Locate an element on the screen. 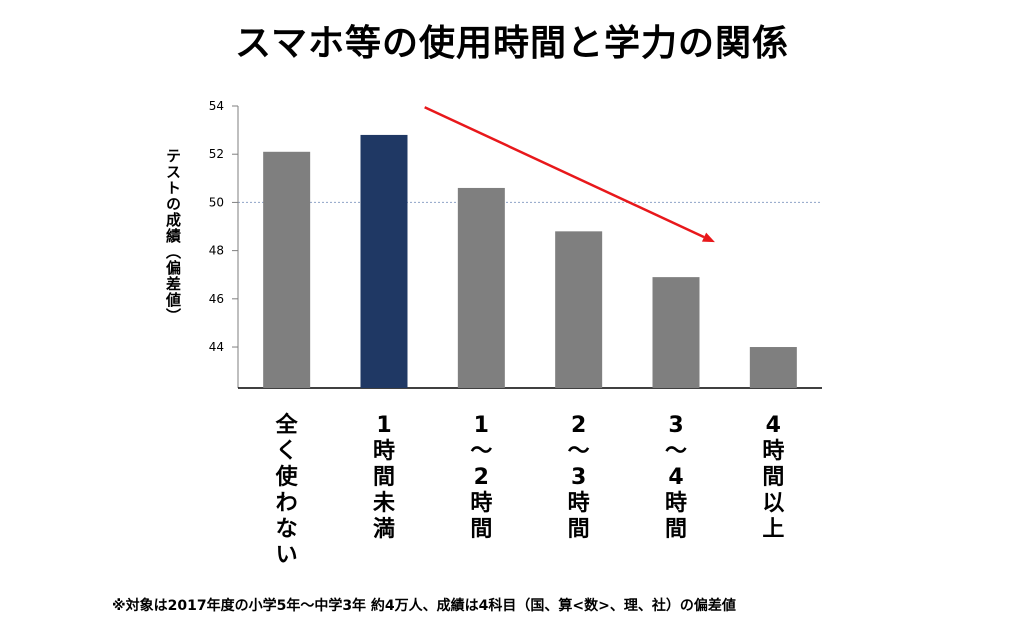 The image size is (1024, 629). trend-arrow-head is located at coordinates (708, 237).